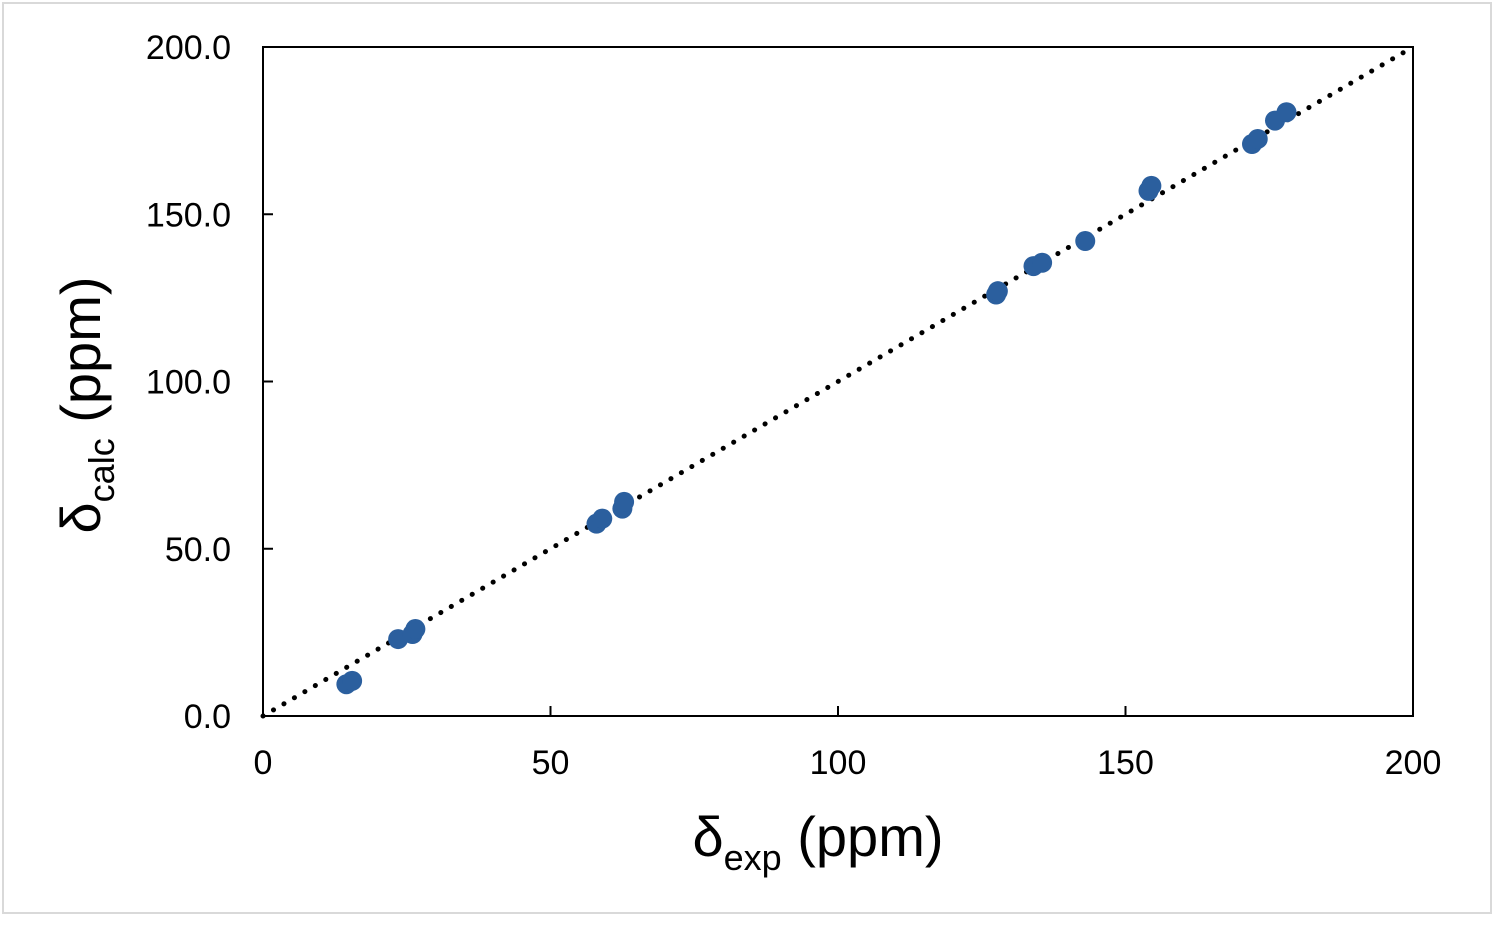 The image size is (1500, 926). I want to click on x-tick-labels: 0 50 100 150 200, so click(848, 763).